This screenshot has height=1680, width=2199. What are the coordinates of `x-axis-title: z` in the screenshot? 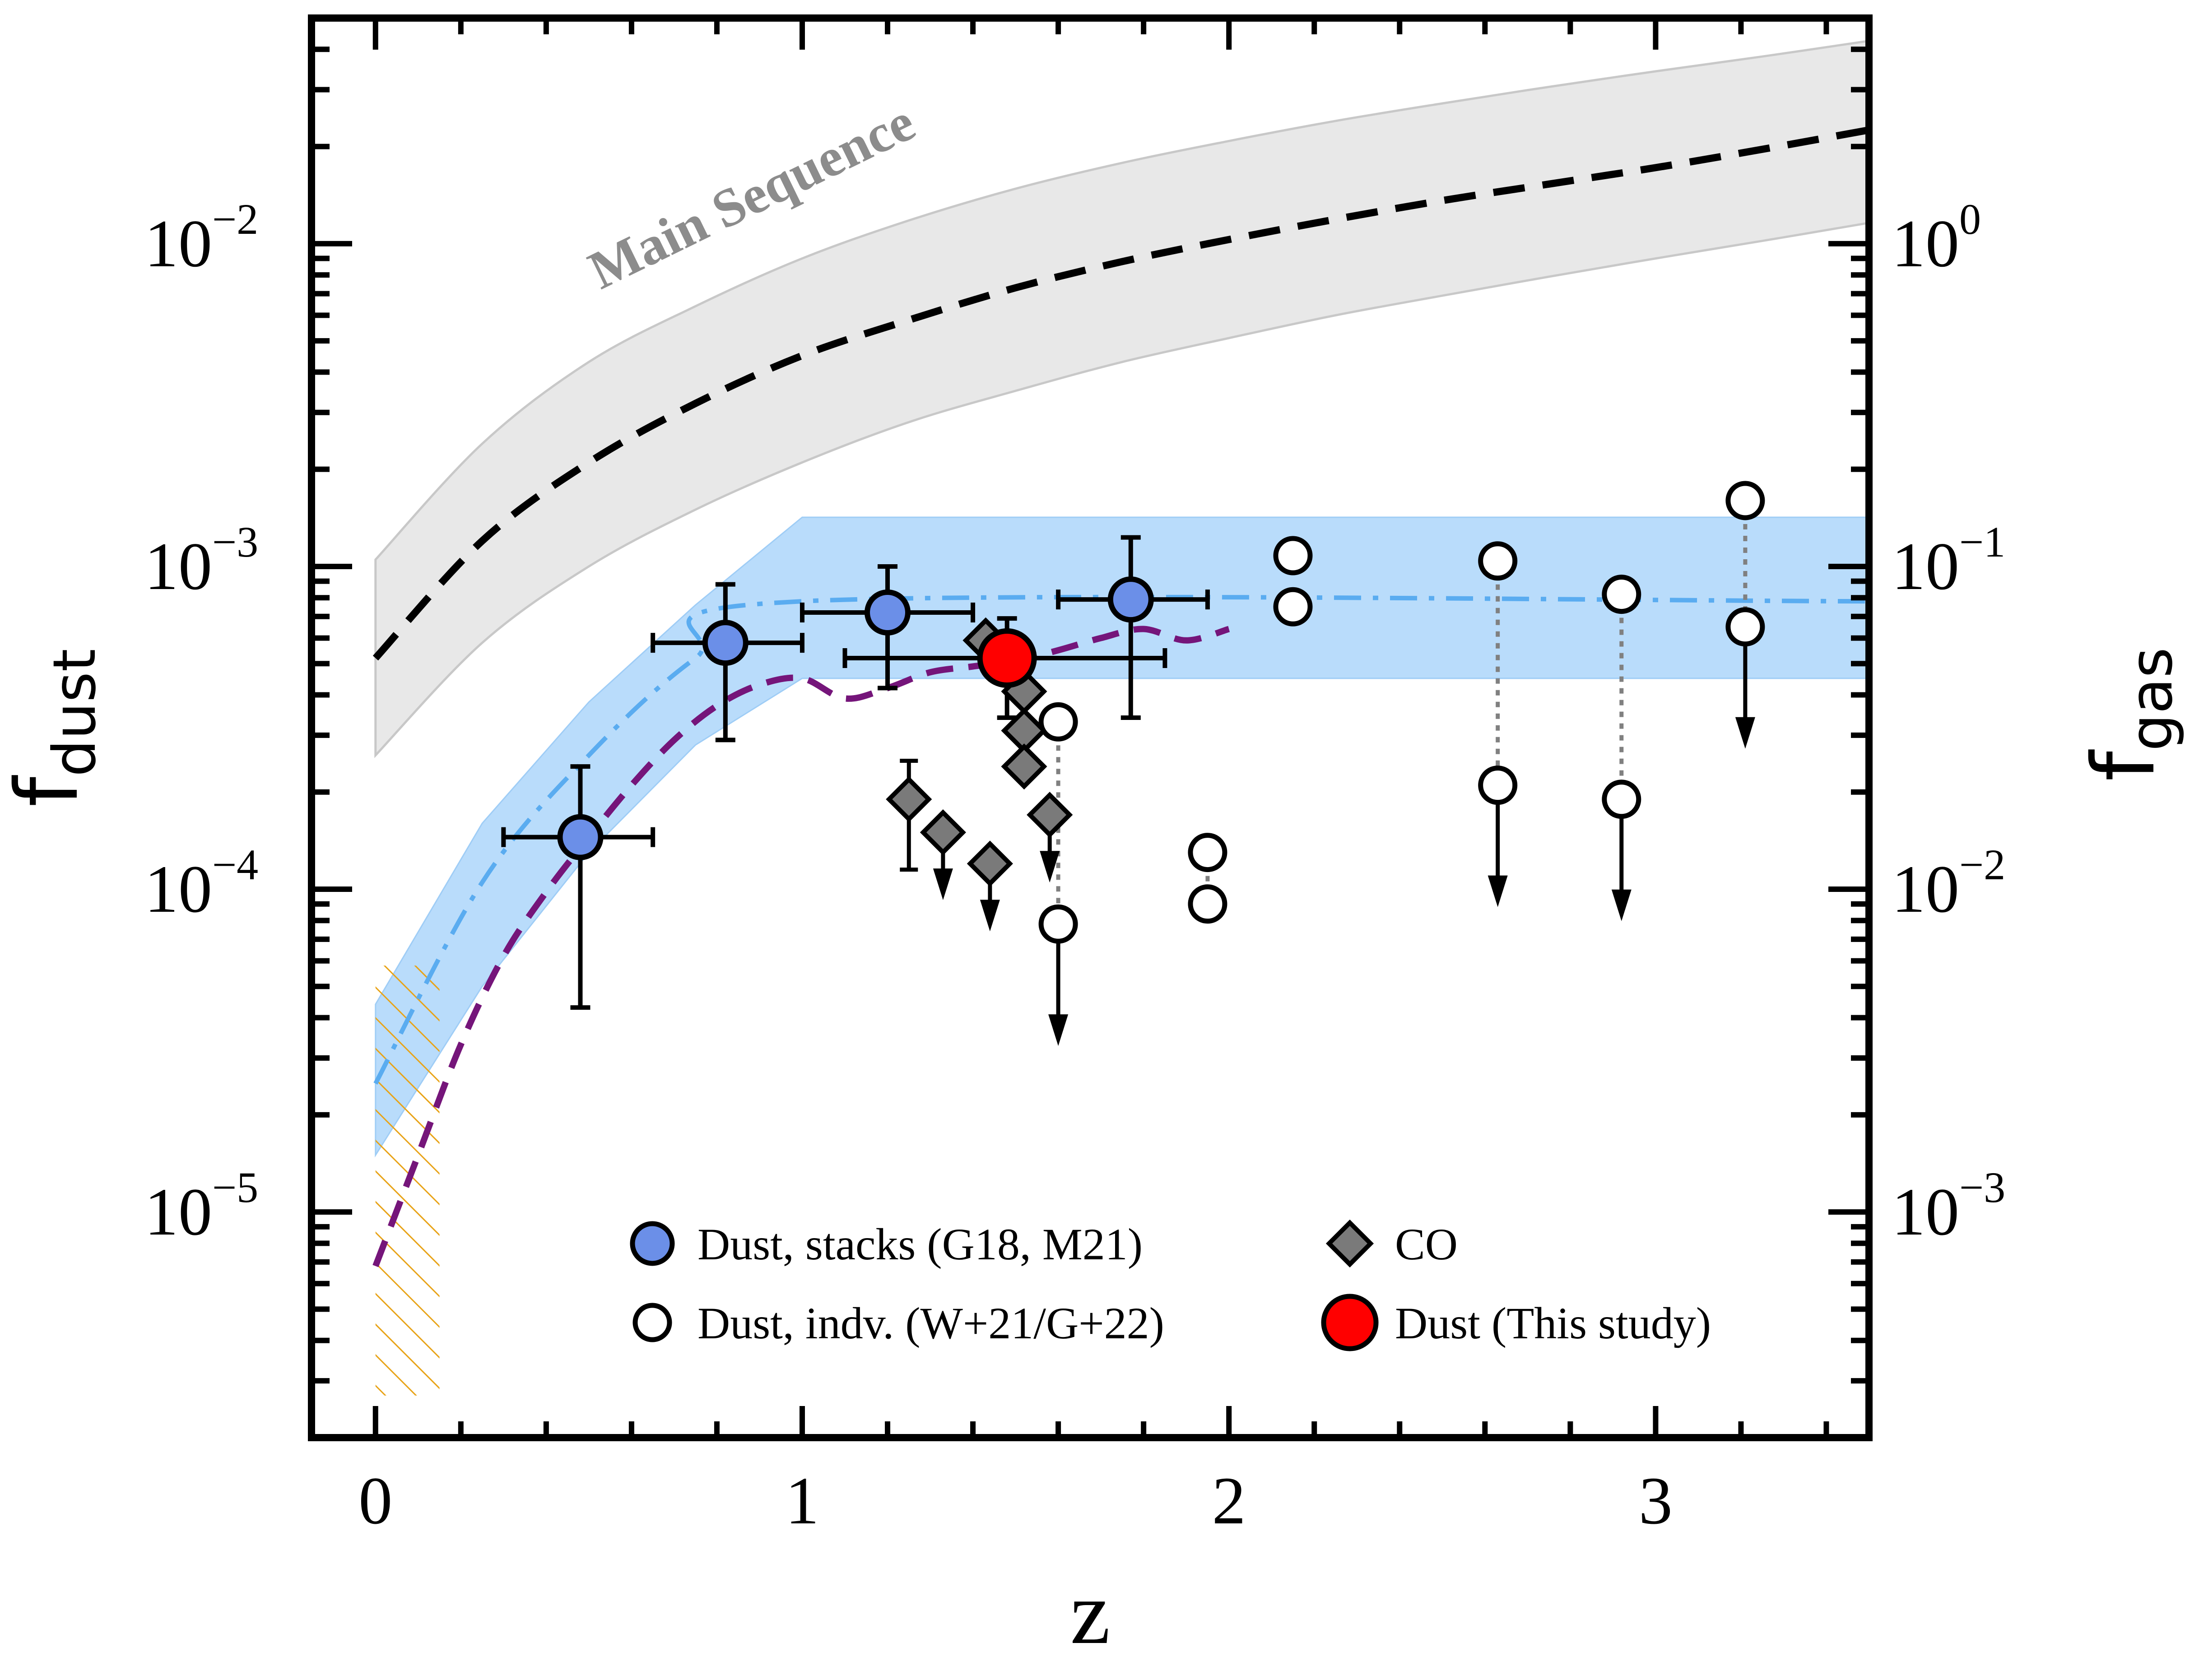 It's located at (1090, 1613).